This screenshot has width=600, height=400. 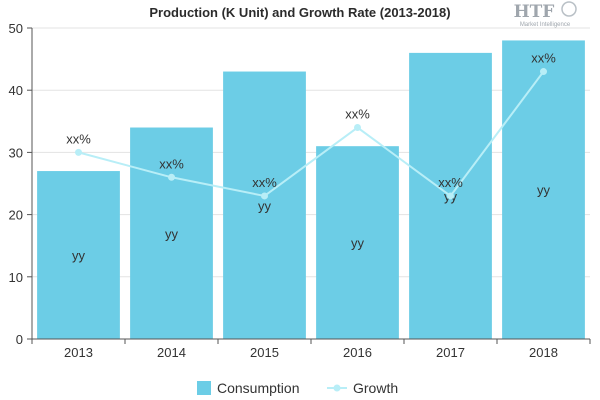 What do you see at coordinates (337, 388) in the screenshot?
I see `legend-growth-marker` at bounding box center [337, 388].